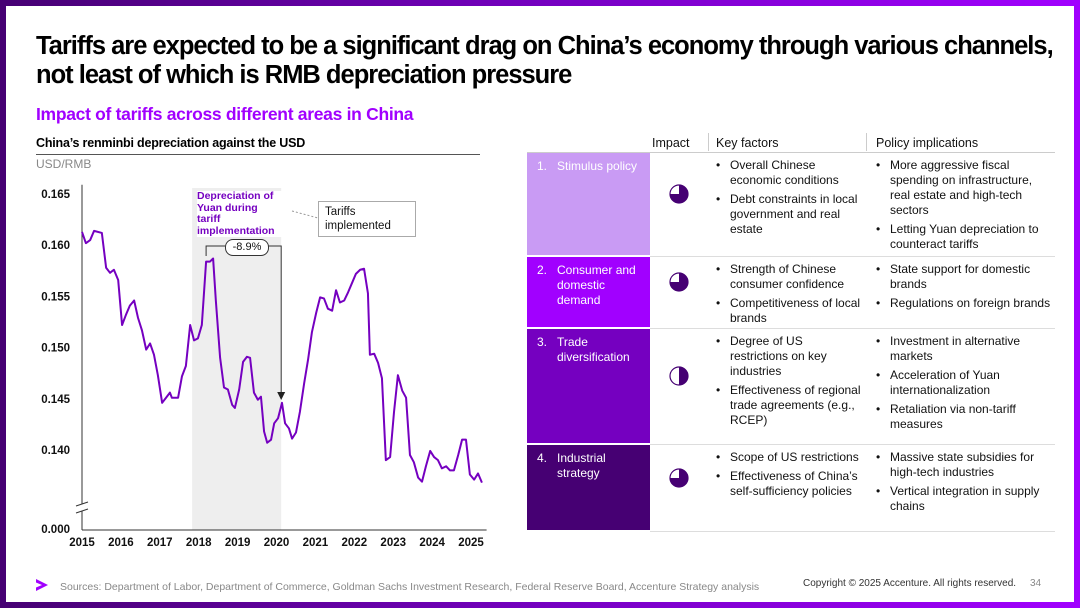 The width and height of the screenshot is (1080, 608). What do you see at coordinates (789, 277) in the screenshot?
I see `key-factor: Strength of Chinese consumer confidence` at bounding box center [789, 277].